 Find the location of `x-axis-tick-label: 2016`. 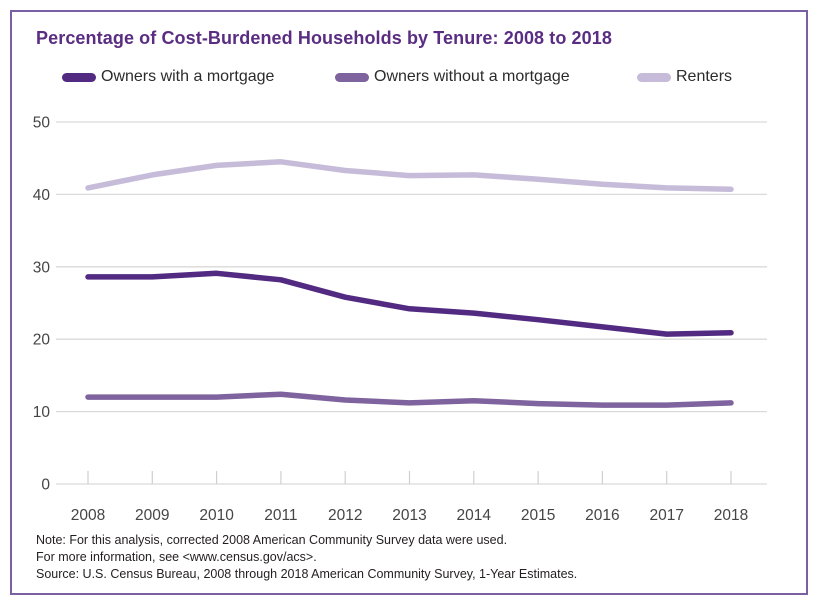

x-axis-tick-label: 2016 is located at coordinates (602, 515).